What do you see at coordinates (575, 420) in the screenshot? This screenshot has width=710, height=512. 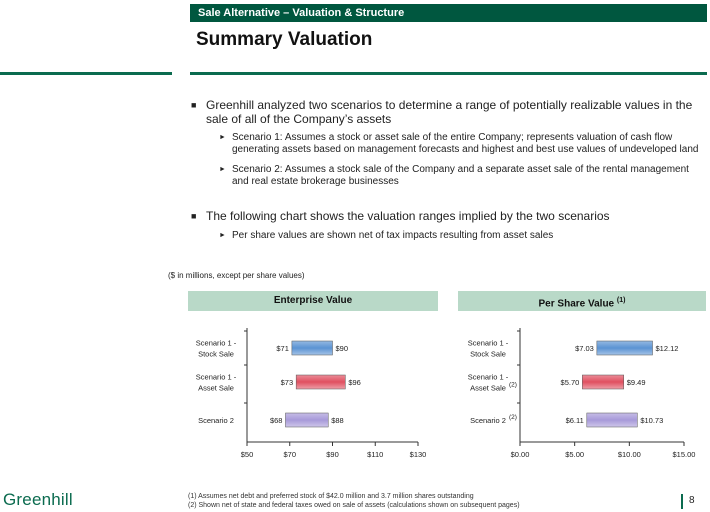 I see `bar-low-label: $6.11` at bounding box center [575, 420].